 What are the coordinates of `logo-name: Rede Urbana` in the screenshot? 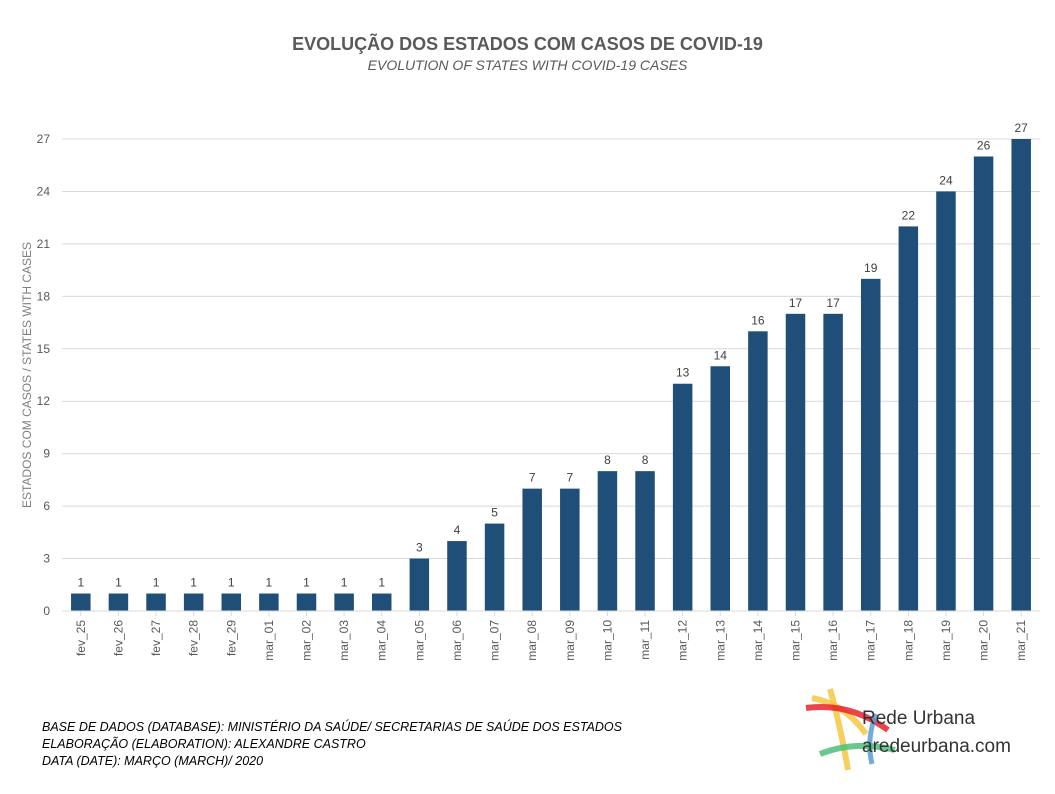 It's located at (919, 718).